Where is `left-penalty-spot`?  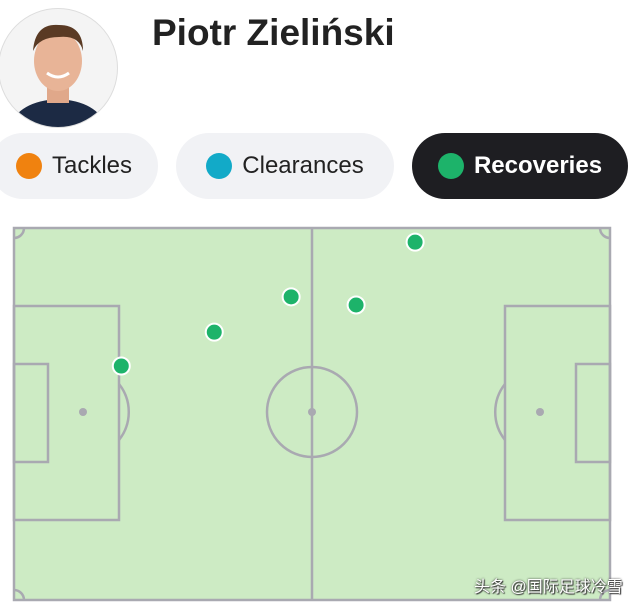 left-penalty-spot is located at coordinates (83, 412).